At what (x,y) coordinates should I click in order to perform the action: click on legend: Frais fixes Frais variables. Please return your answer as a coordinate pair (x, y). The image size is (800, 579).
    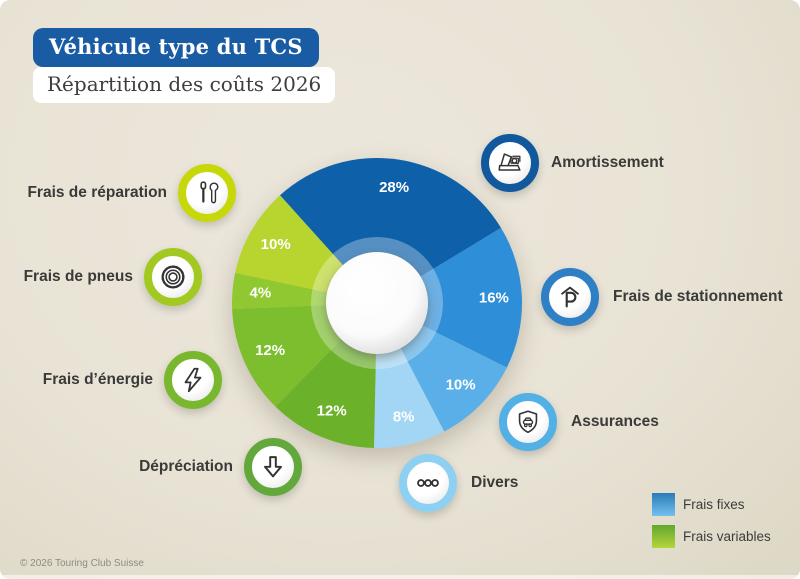
    Looking at the image, I should click on (711, 520).